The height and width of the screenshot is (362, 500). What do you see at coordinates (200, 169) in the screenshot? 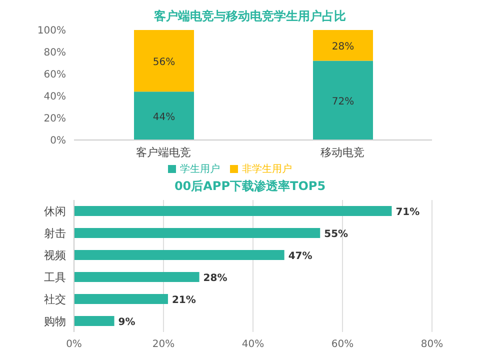
I see `legend-label: 学生用户` at bounding box center [200, 169].